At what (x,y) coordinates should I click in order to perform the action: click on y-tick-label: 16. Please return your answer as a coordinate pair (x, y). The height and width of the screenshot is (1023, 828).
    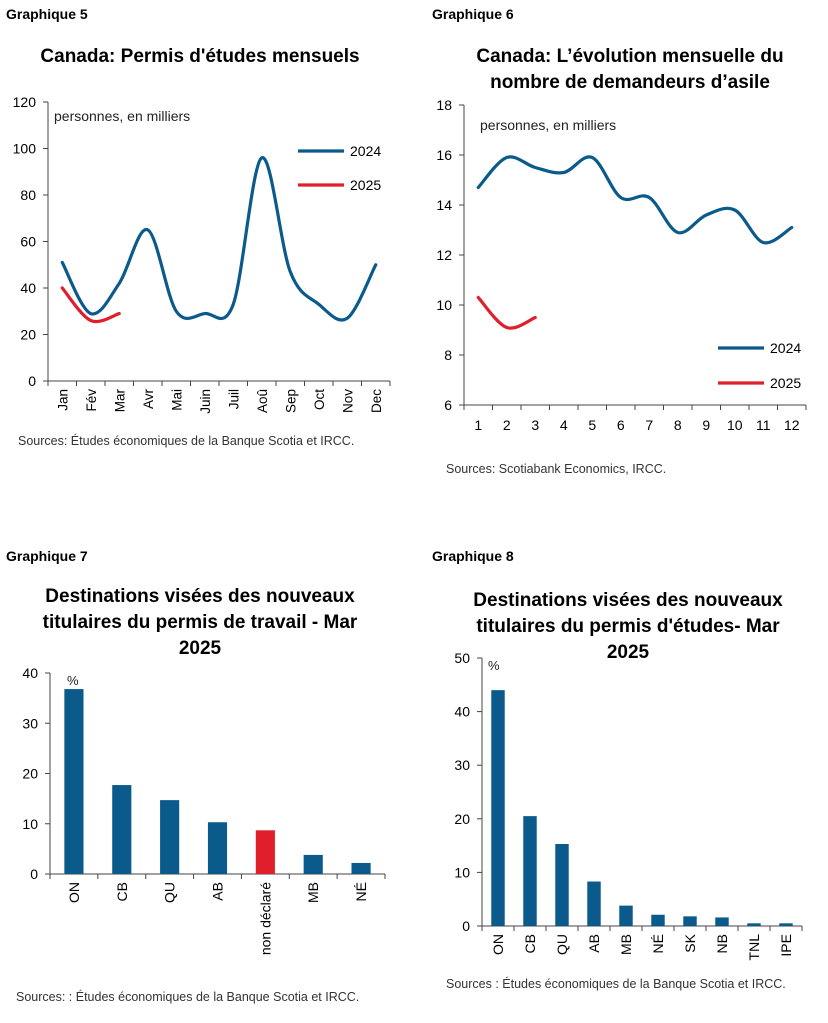
    Looking at the image, I should click on (444, 155).